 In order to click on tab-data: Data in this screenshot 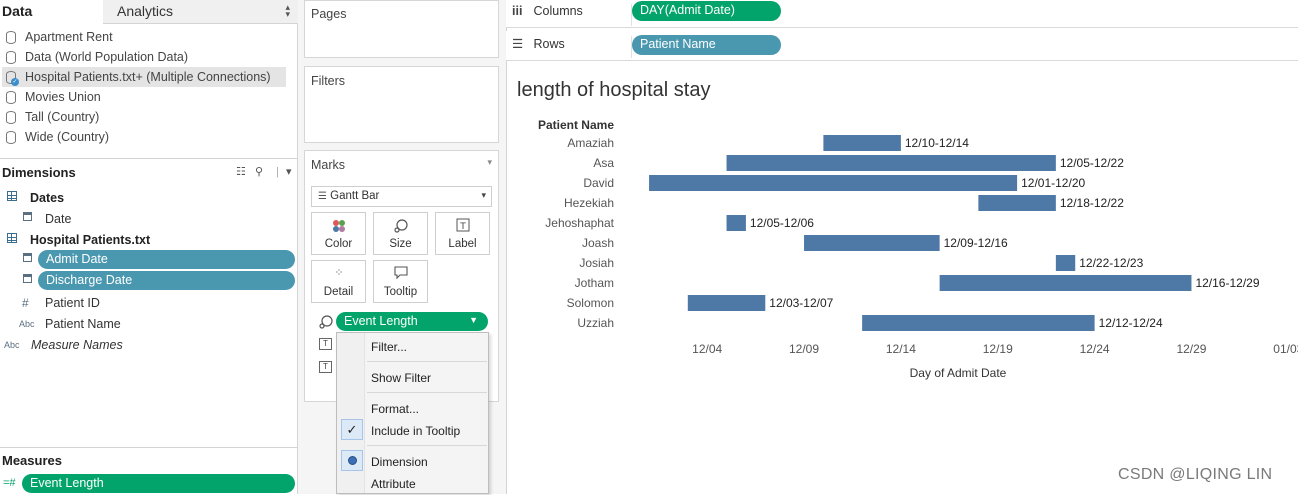, I will do `click(51, 12)`.